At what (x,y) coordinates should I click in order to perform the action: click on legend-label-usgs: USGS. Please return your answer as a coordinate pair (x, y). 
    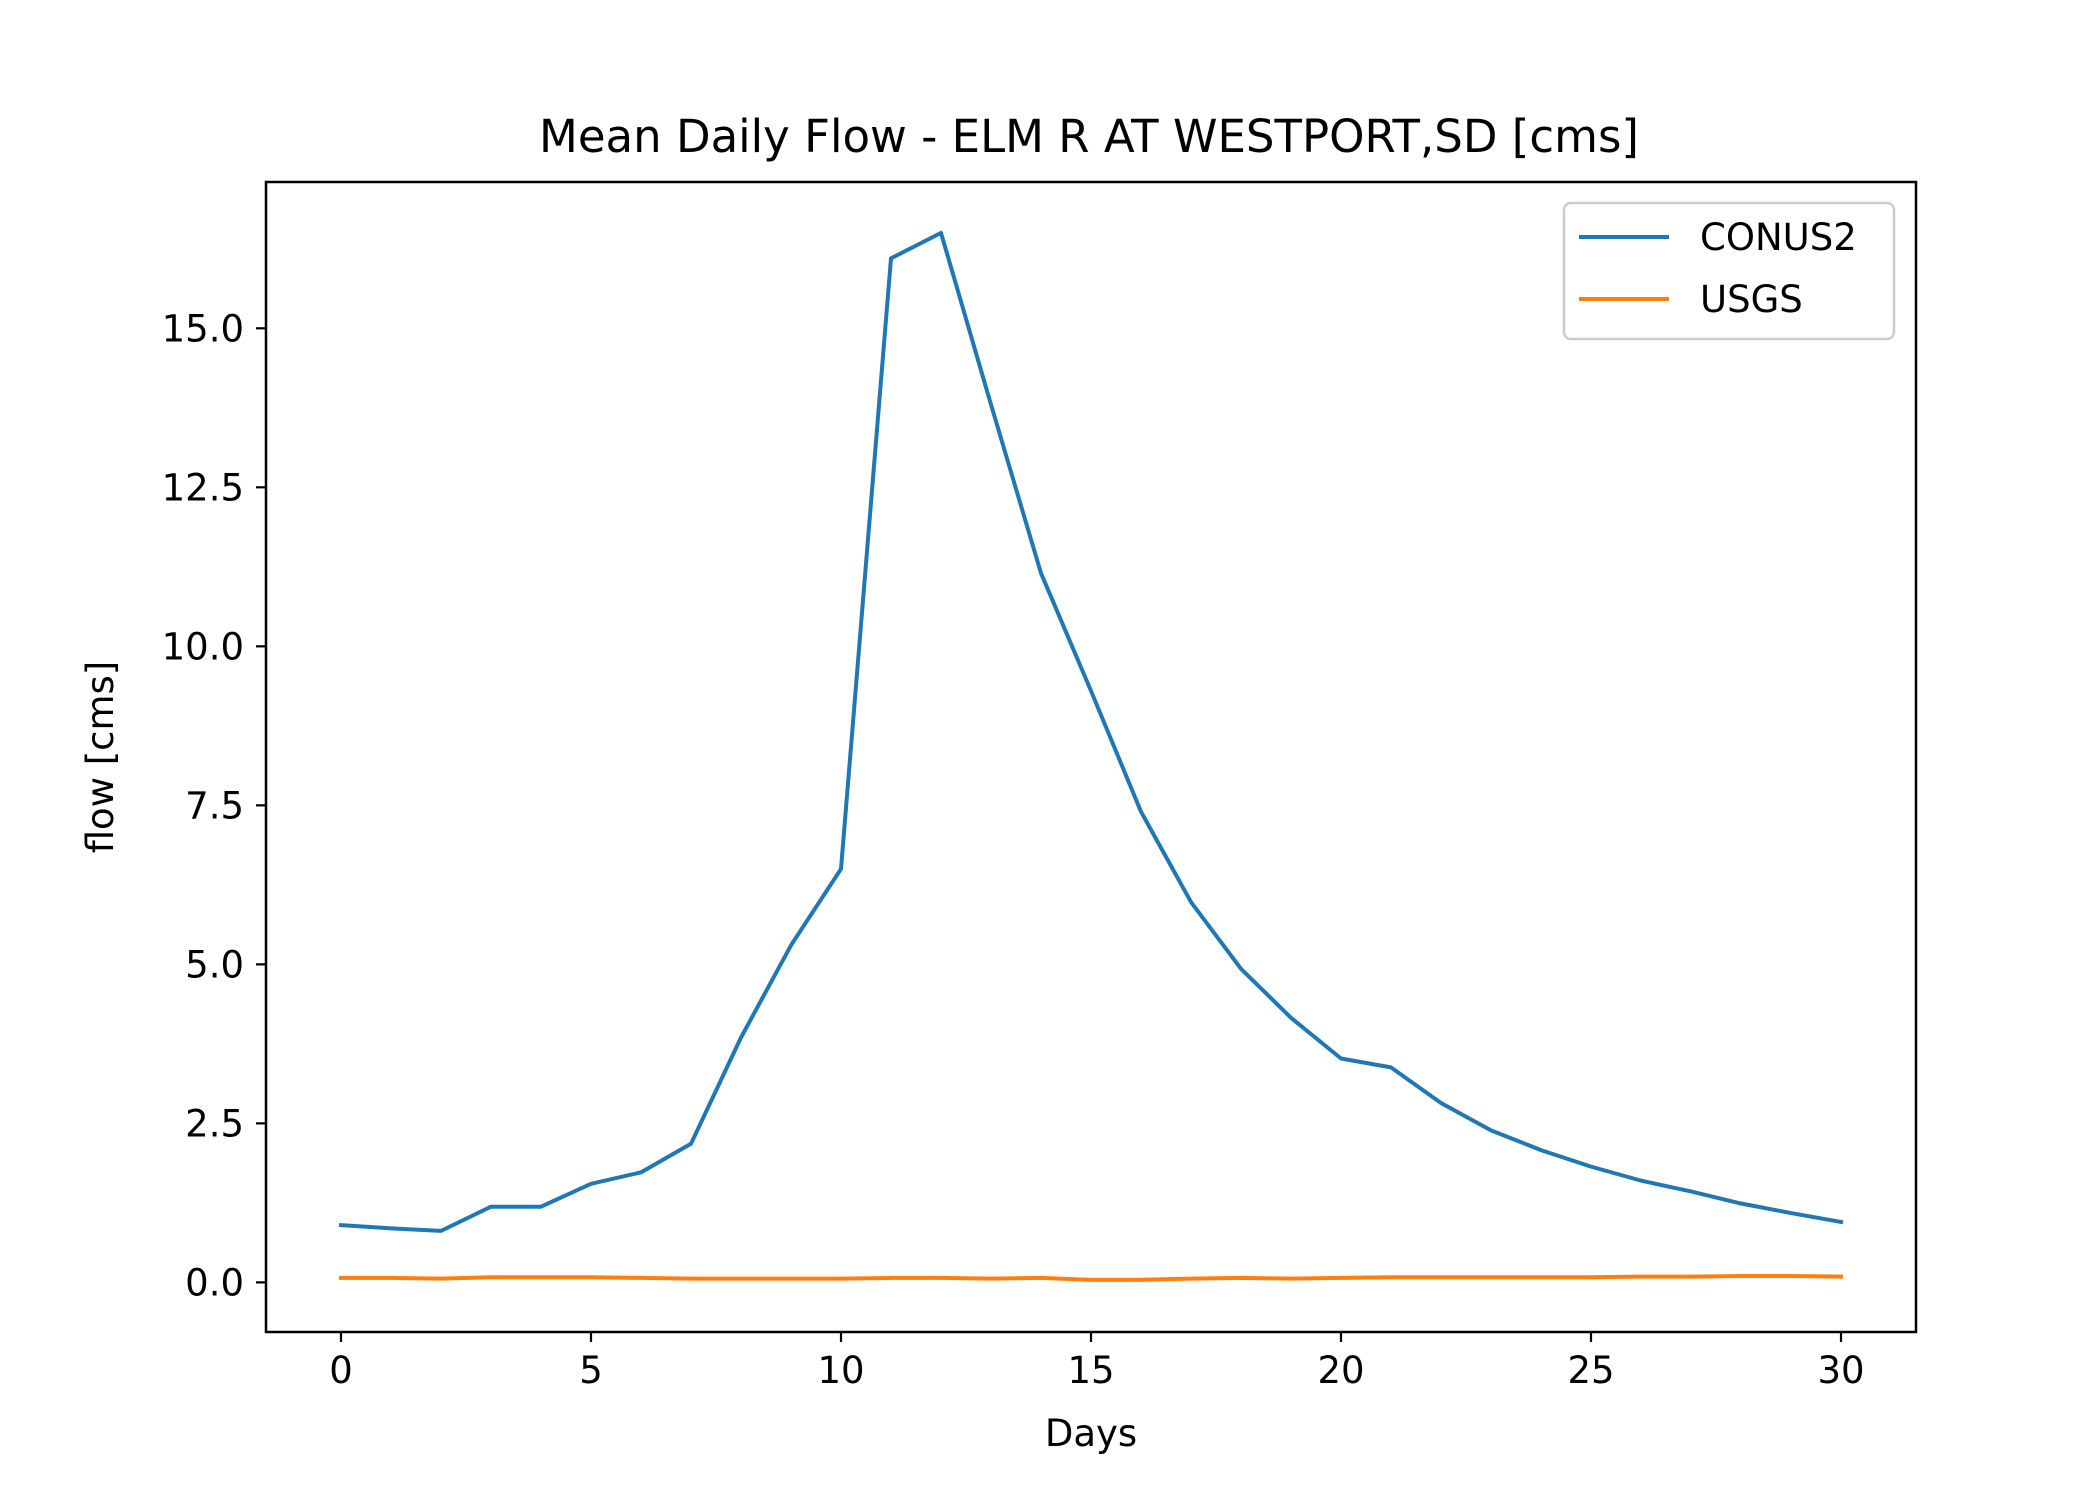
    Looking at the image, I should click on (1751, 299).